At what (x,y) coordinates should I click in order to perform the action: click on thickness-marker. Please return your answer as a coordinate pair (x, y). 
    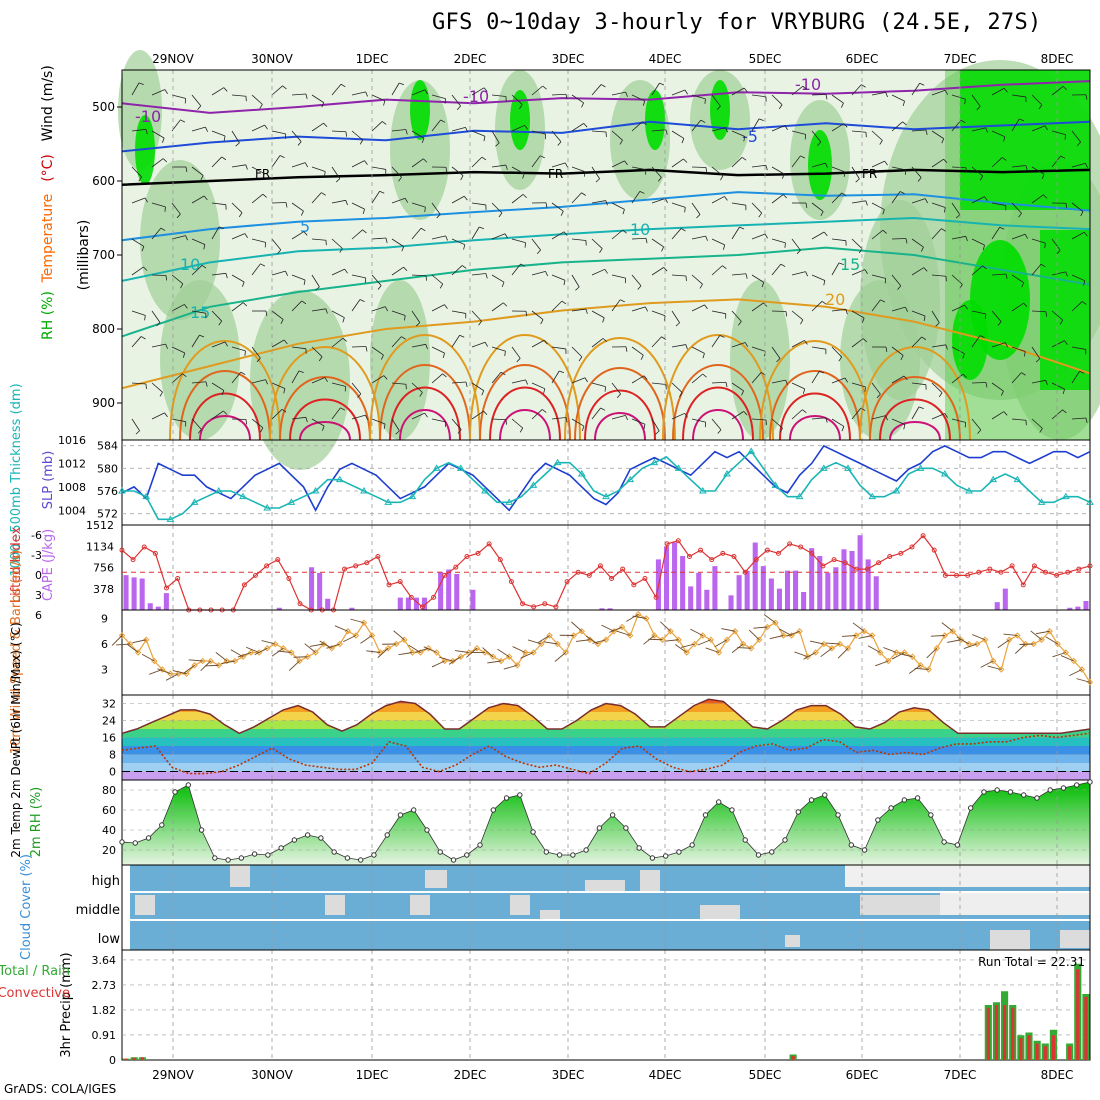
    Looking at the image, I should click on (944, 473).